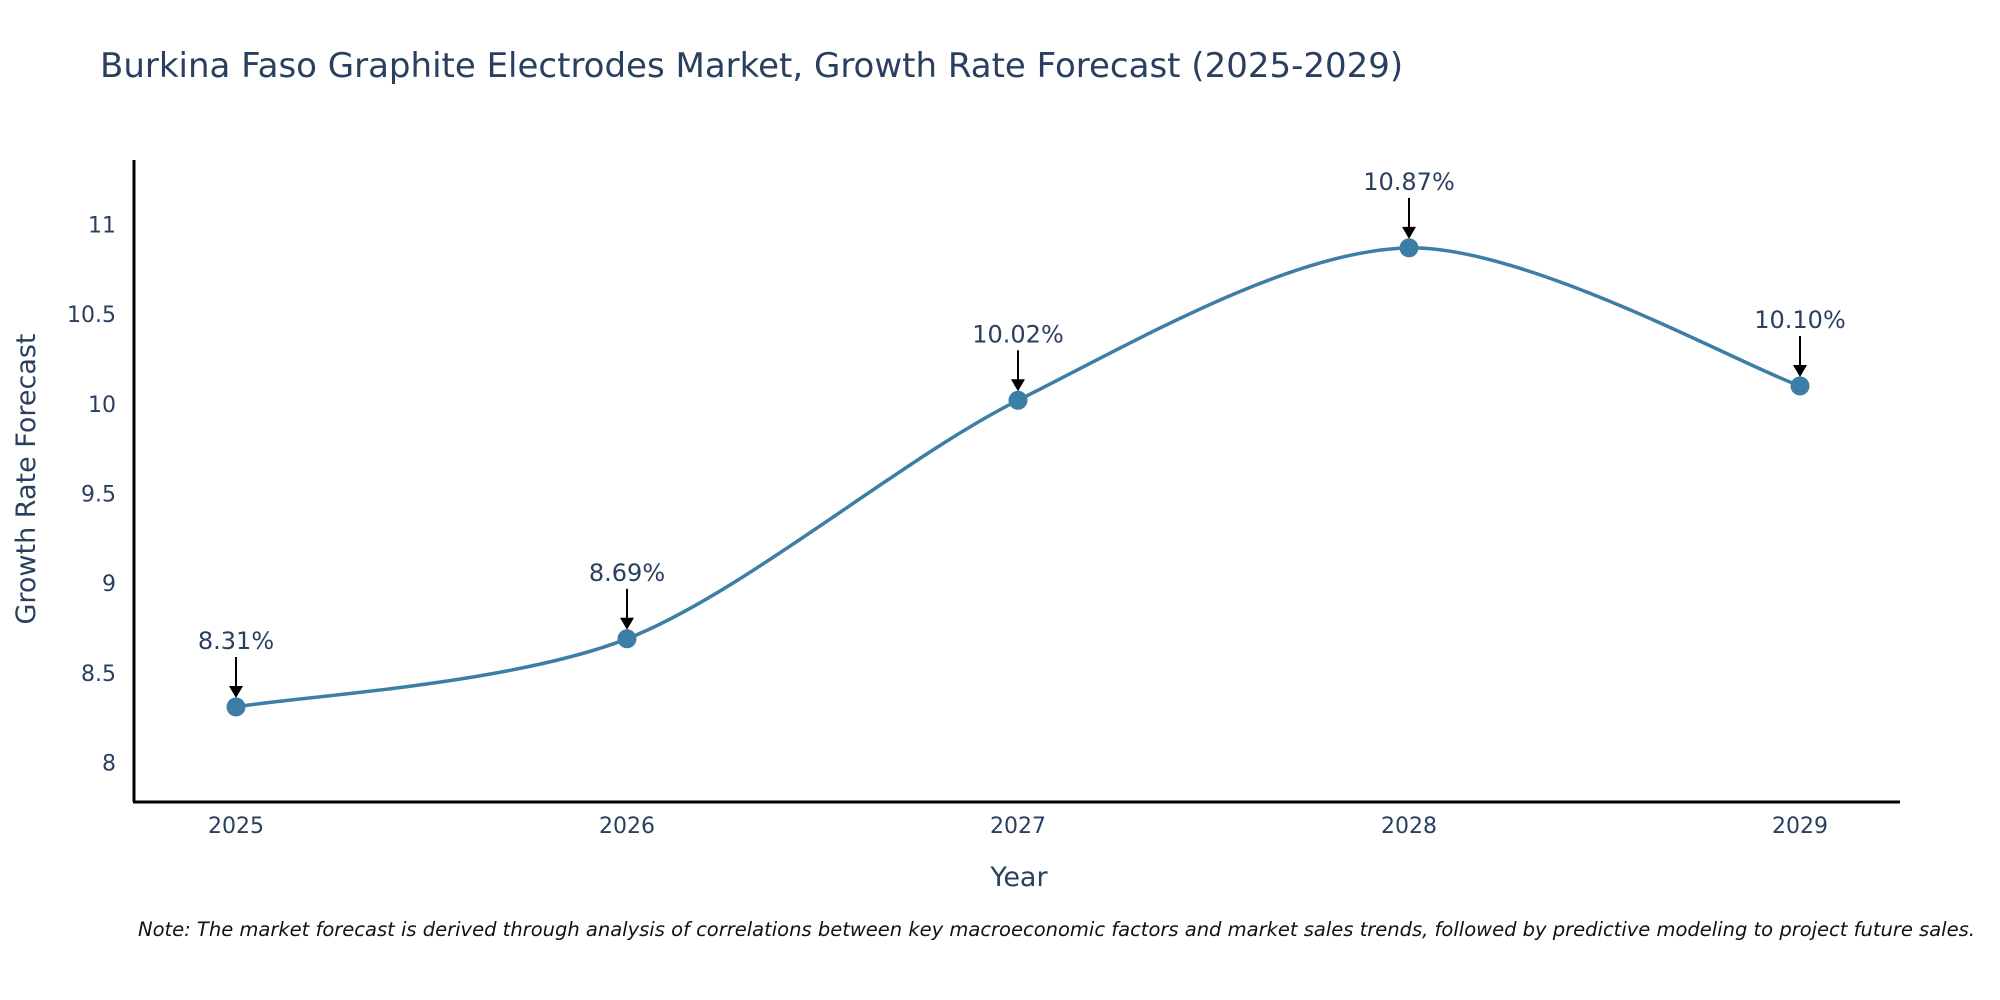 The width and height of the screenshot is (2000, 1000). What do you see at coordinates (1409, 826) in the screenshot?
I see `x-tick-label: 2028` at bounding box center [1409, 826].